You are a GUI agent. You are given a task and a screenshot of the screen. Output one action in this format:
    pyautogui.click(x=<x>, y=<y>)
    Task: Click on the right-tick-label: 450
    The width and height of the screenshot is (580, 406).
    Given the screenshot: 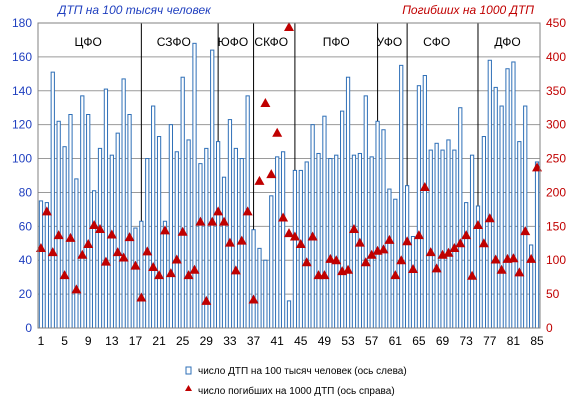 What is the action you would take?
    pyautogui.click(x=556, y=23)
    